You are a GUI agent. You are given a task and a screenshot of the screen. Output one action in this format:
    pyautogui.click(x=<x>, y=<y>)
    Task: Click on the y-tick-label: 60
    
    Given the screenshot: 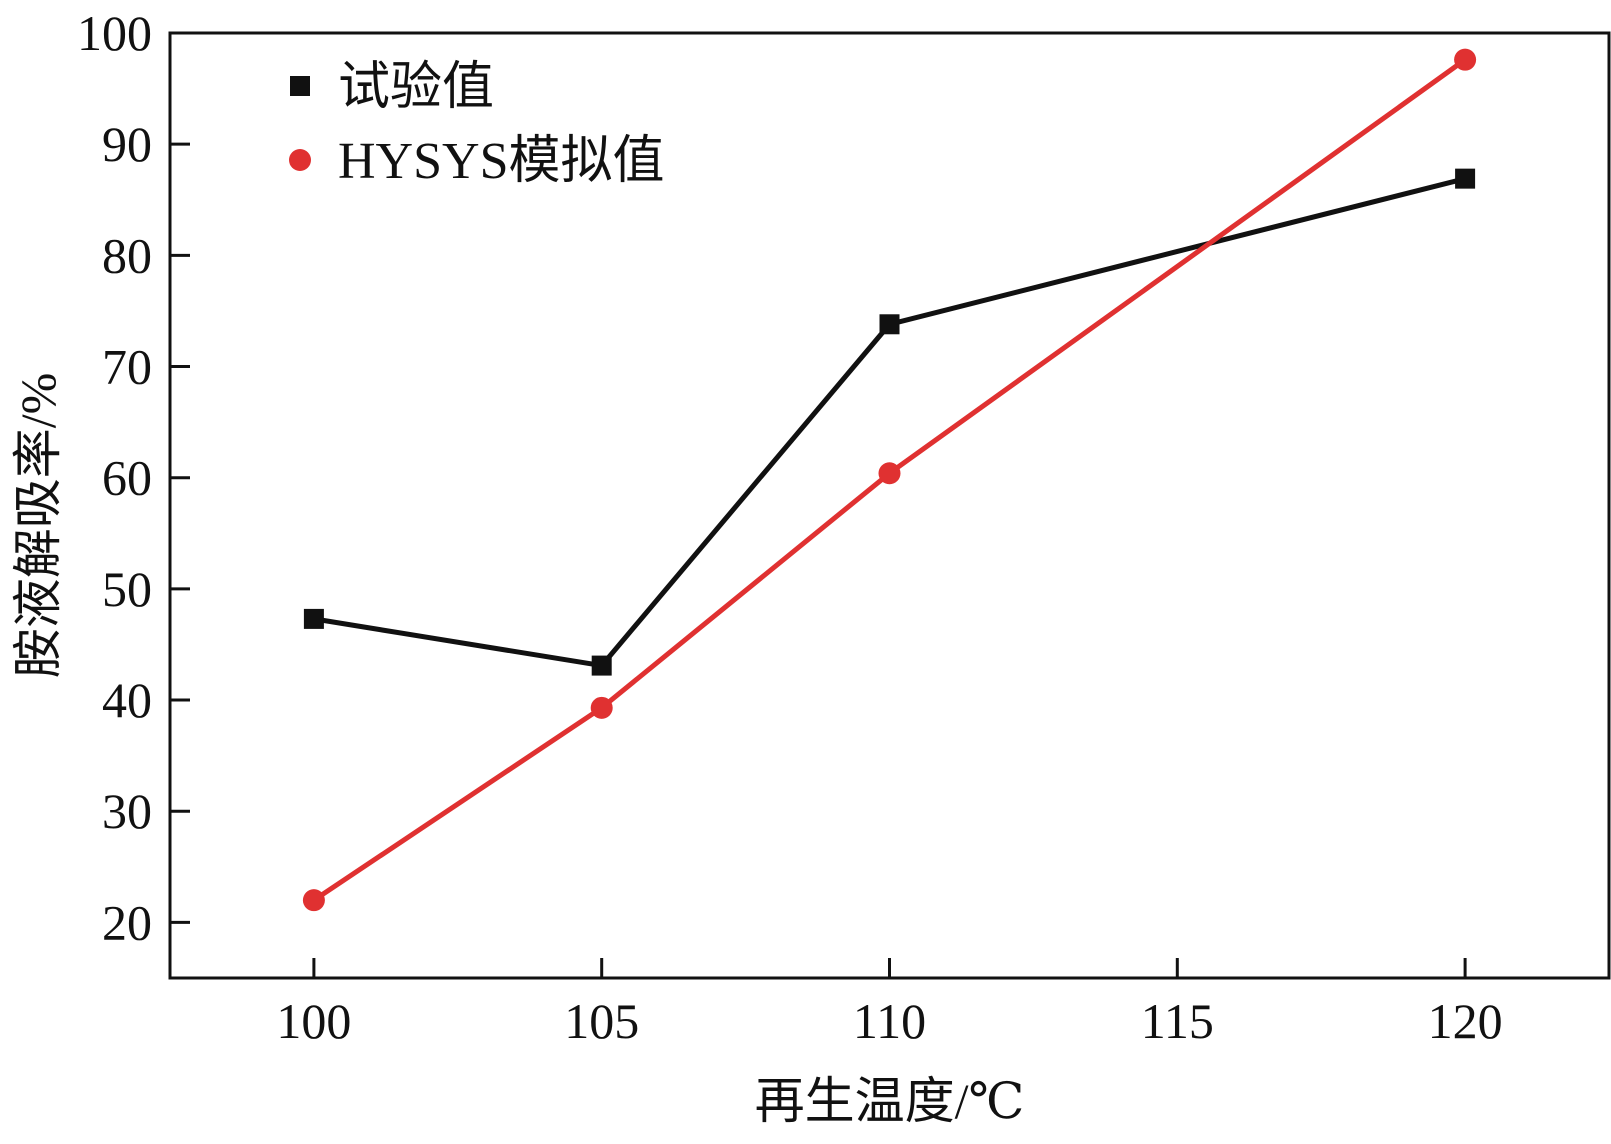 What is the action you would take?
    pyautogui.click(x=127, y=478)
    